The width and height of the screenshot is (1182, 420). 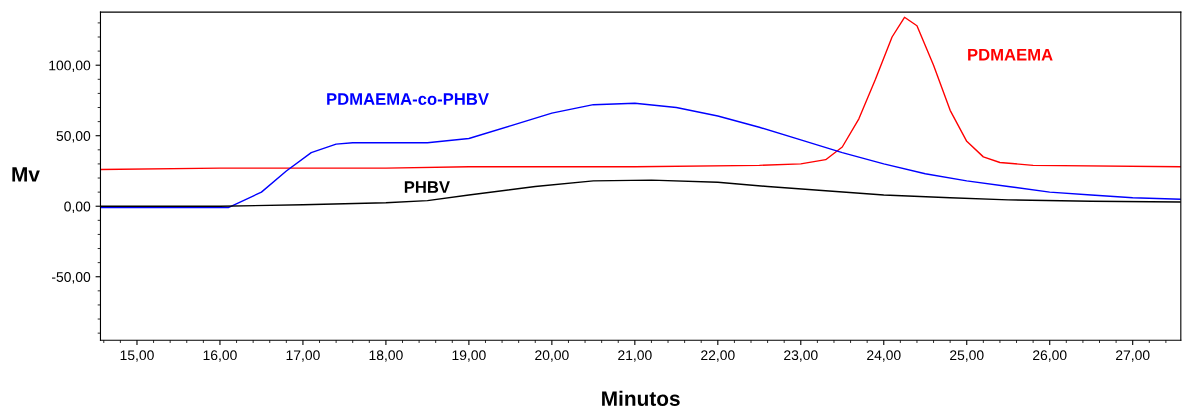 What do you see at coordinates (427, 187) in the screenshot?
I see `series-label: PHBV` at bounding box center [427, 187].